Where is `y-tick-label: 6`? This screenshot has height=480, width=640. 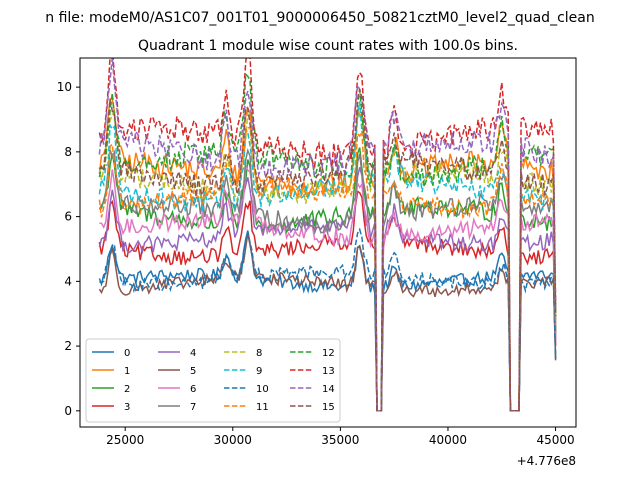
y-tick-label: 6 is located at coordinates (68, 217).